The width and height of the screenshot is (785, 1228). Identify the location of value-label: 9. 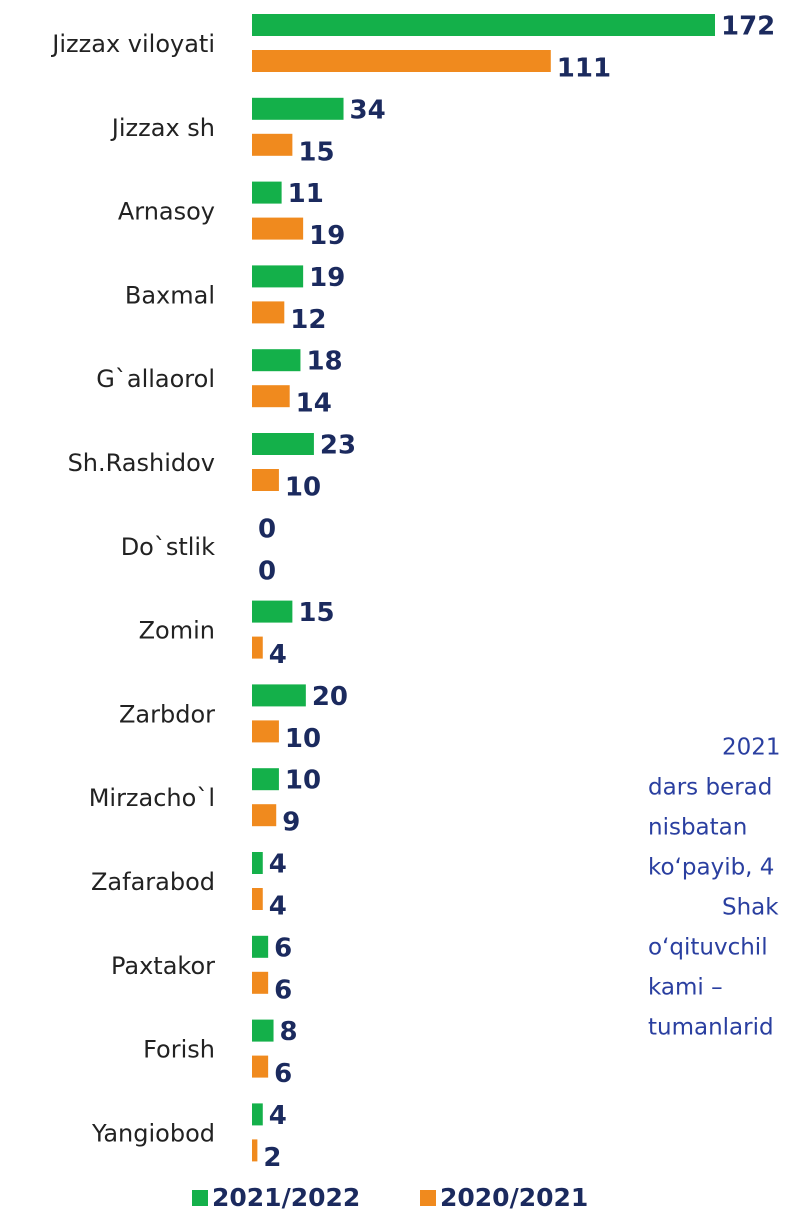
(291, 823).